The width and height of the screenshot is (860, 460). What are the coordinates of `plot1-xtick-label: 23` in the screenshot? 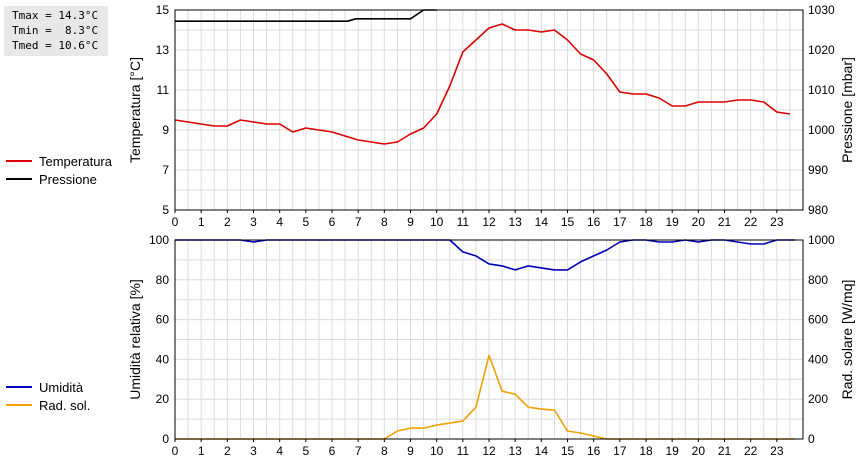 It's located at (777, 222).